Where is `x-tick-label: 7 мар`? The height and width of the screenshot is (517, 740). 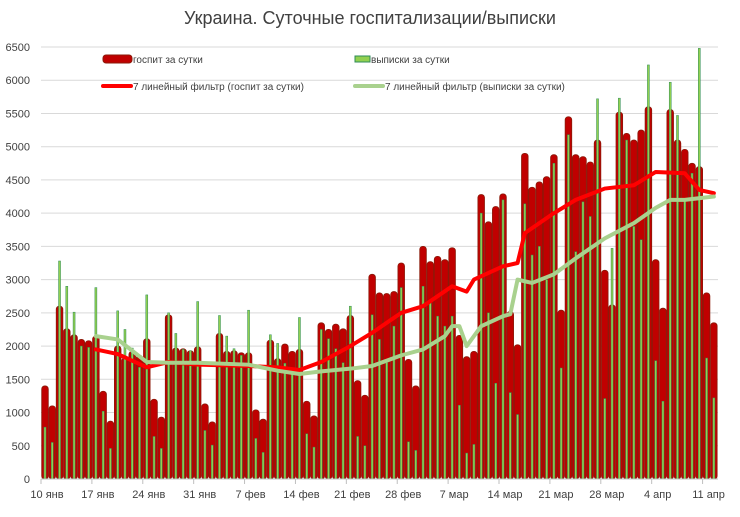
x-tick-label: 7 мар is located at coordinates (454, 495).